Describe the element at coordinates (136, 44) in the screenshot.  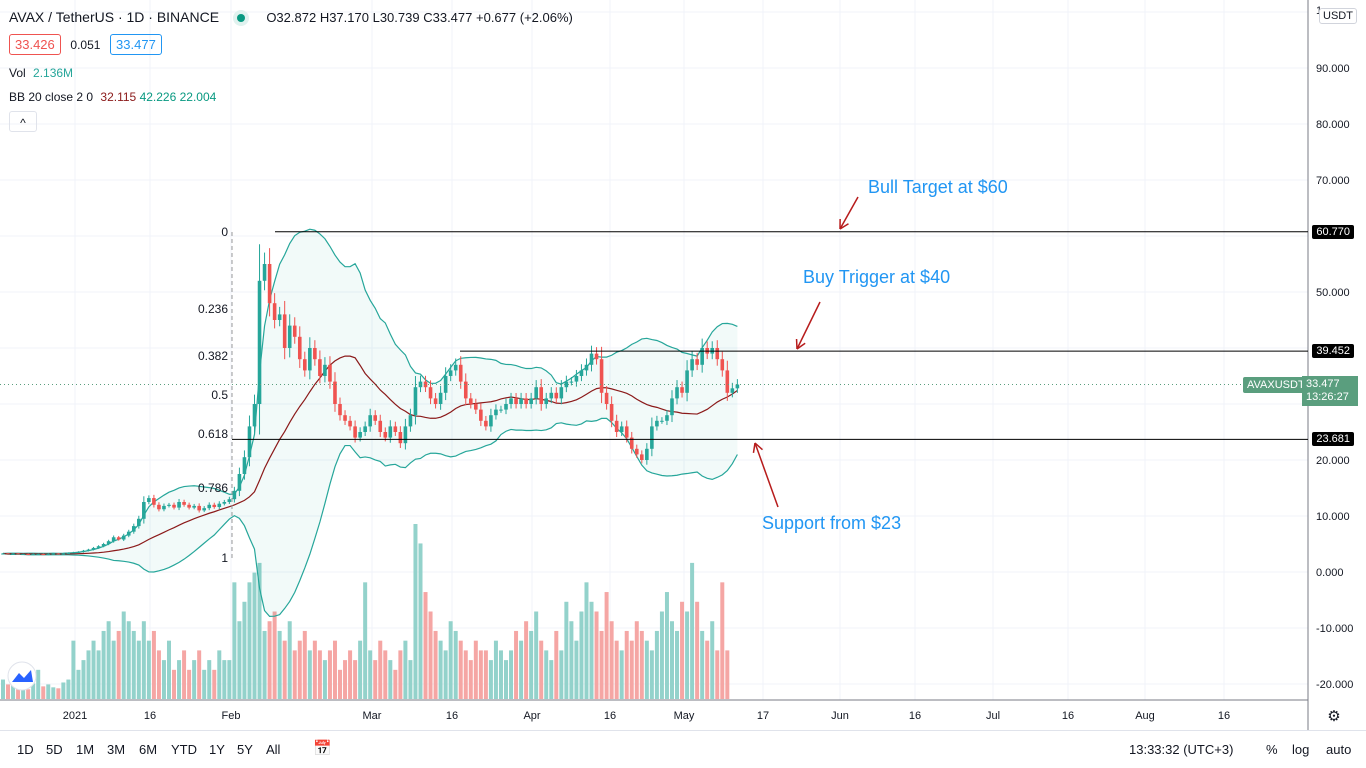
I see `buy-button: 33.477` at that location.